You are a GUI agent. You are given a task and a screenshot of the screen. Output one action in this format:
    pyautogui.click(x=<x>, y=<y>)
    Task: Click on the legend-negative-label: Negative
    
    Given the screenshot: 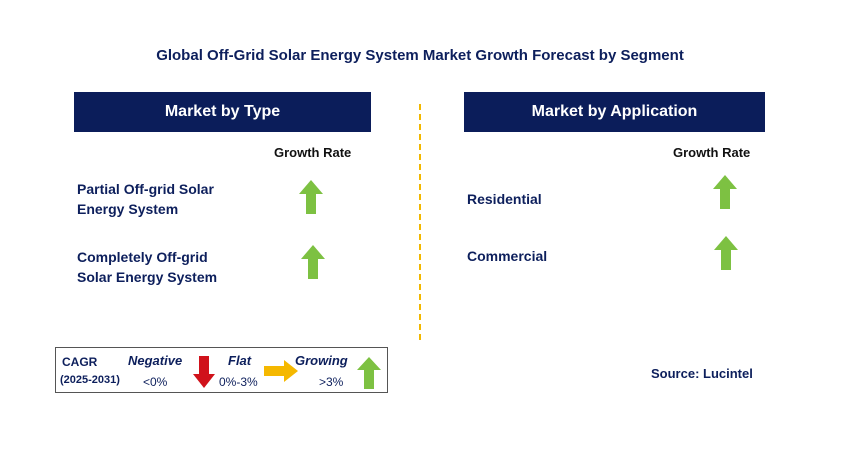 What is the action you would take?
    pyautogui.click(x=155, y=360)
    